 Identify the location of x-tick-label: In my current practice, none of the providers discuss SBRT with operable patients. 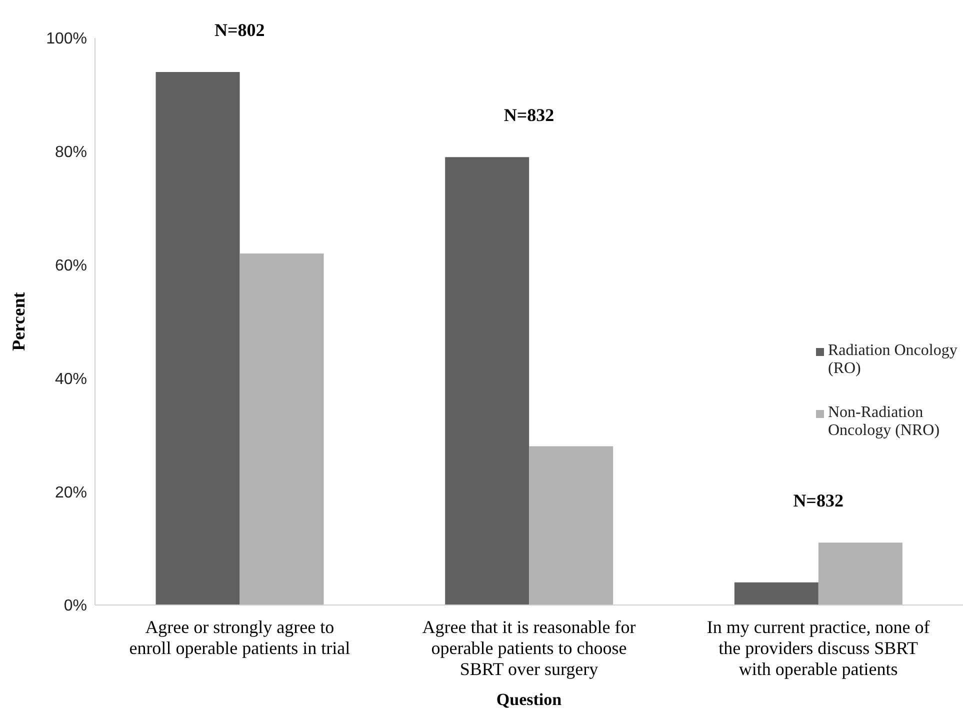
(818, 648).